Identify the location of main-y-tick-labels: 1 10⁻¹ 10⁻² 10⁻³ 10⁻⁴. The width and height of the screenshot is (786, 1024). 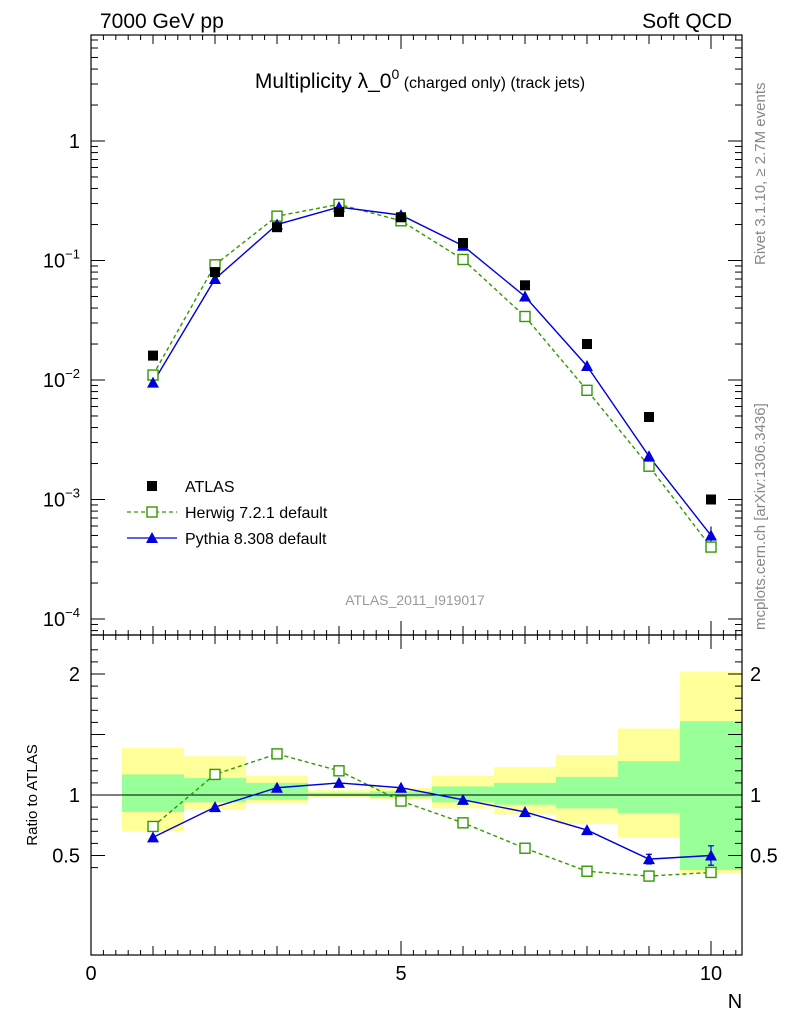
(61, 381).